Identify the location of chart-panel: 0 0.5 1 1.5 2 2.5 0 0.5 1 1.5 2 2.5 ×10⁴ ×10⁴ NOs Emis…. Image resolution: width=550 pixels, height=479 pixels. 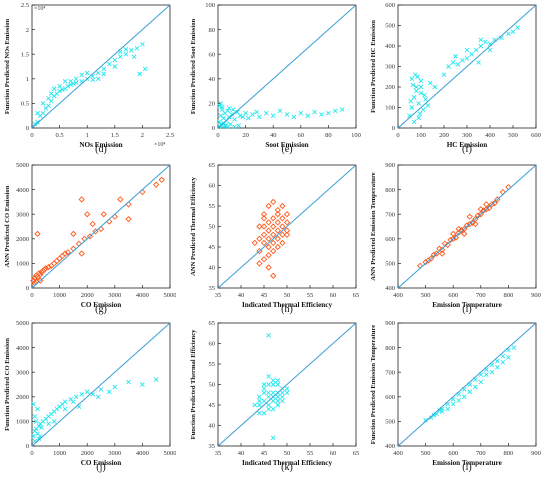
(88, 77).